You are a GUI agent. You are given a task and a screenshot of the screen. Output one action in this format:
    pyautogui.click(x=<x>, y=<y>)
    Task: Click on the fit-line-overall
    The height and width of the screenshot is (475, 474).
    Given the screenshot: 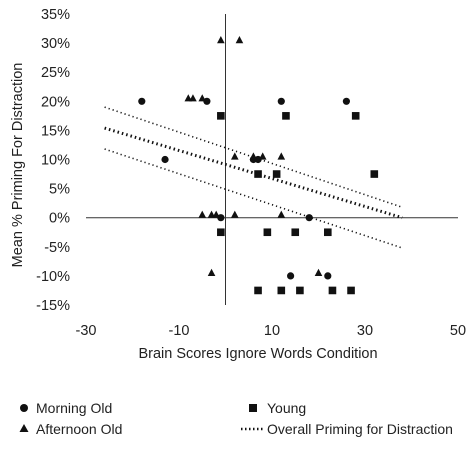 What is the action you would take?
    pyautogui.click(x=253, y=173)
    